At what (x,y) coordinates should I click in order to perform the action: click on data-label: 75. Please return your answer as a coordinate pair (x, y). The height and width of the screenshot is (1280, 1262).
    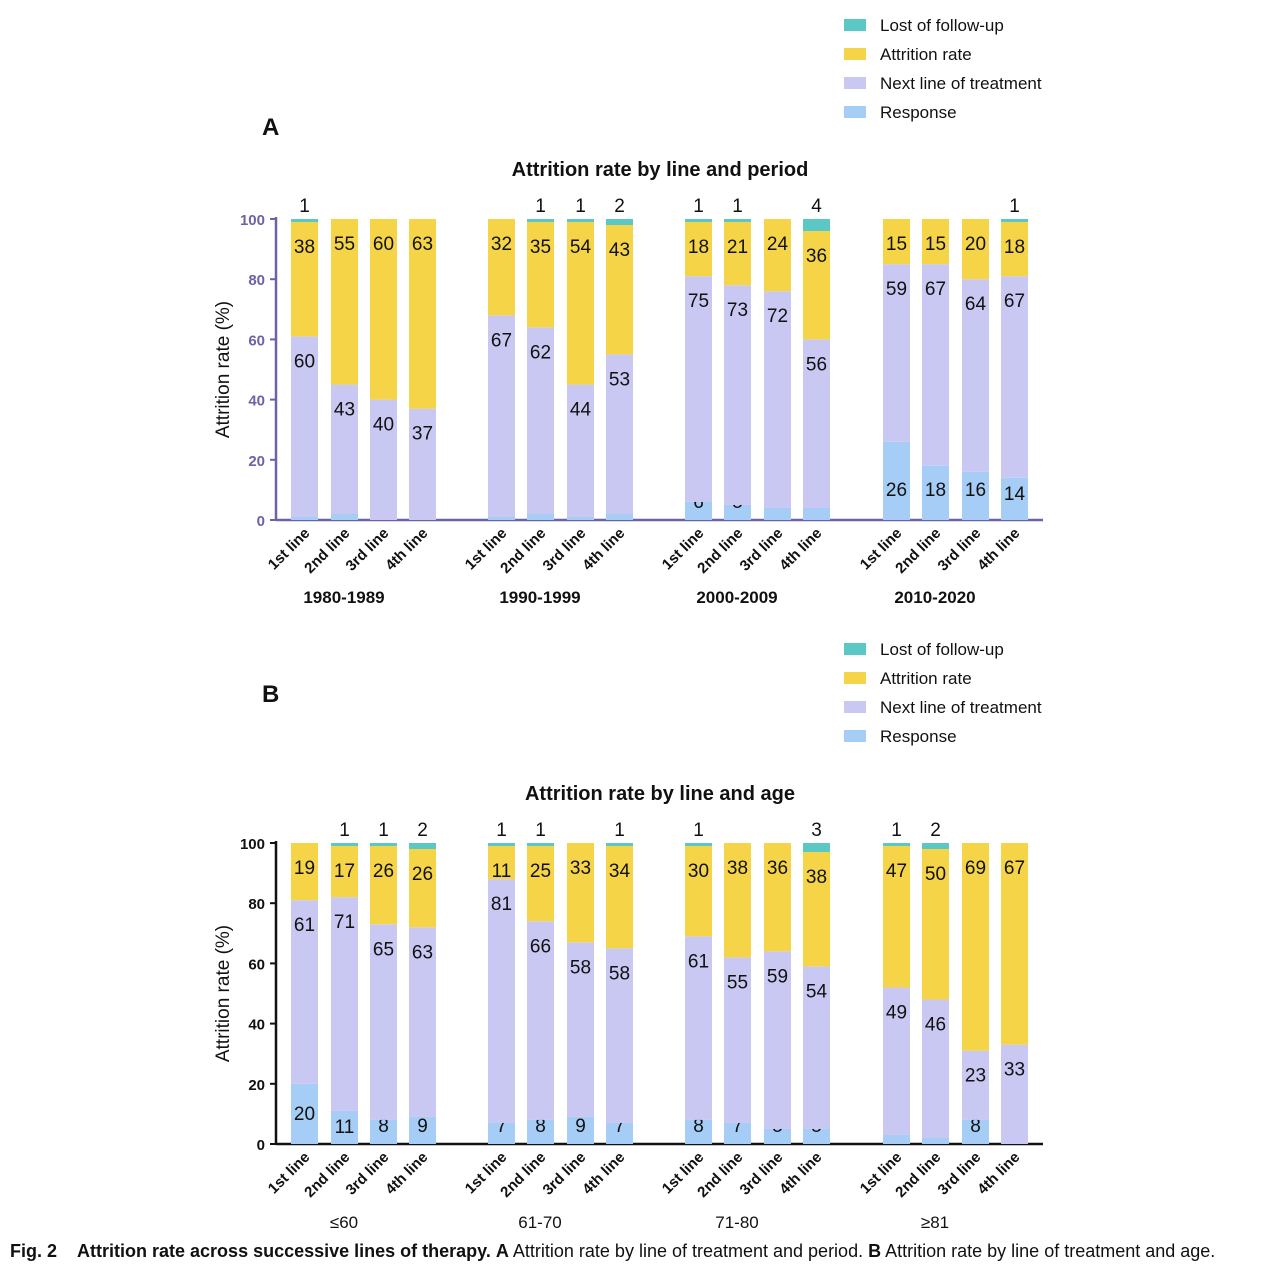
    Looking at the image, I should click on (698, 301).